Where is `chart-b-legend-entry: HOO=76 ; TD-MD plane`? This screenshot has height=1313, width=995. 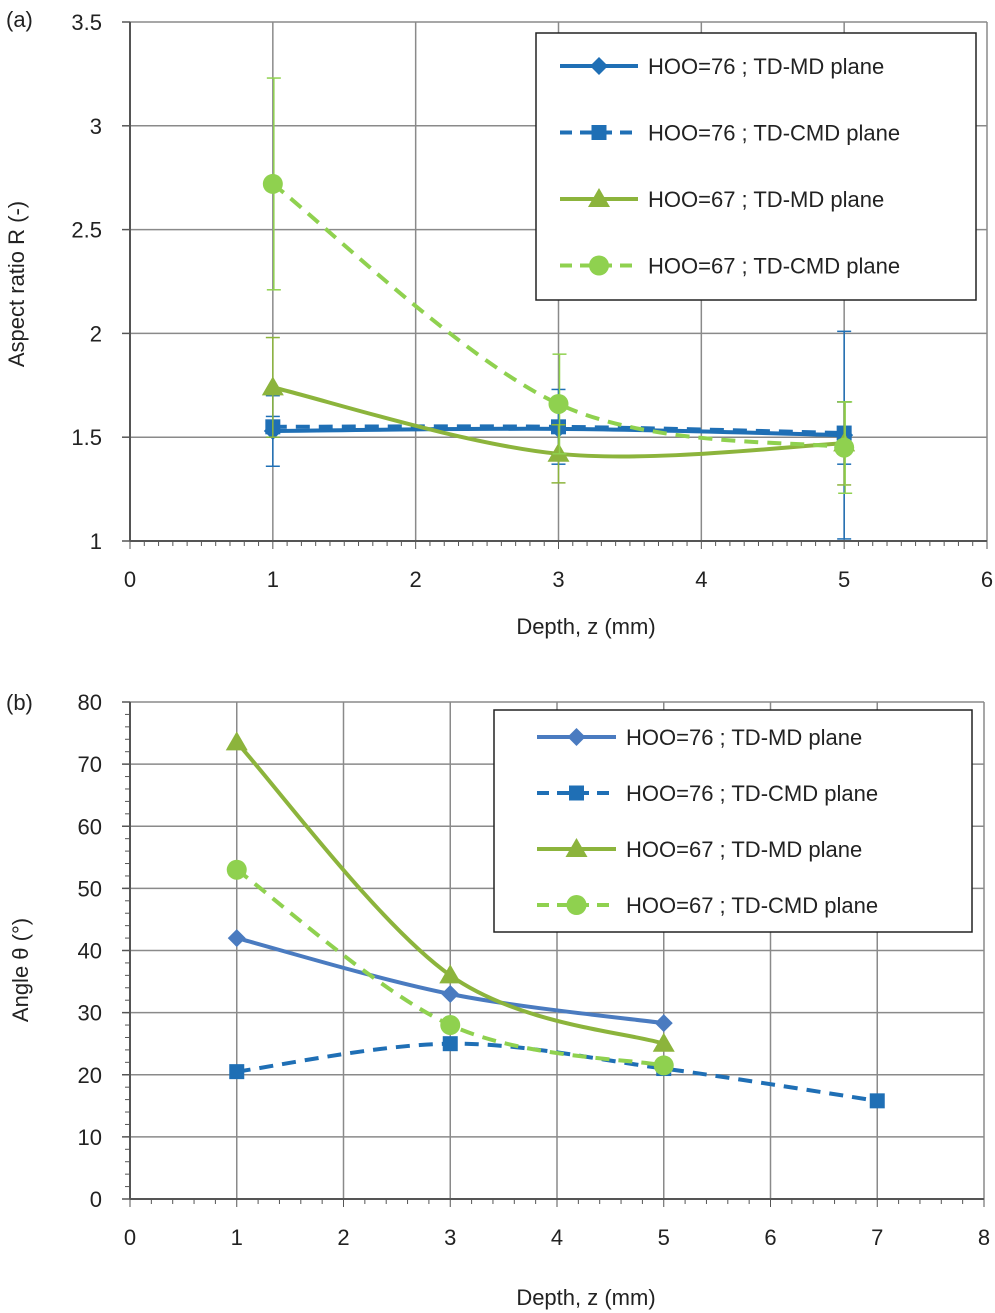 chart-b-legend-entry: HOO=76 ; TD-MD plane is located at coordinates (699, 737).